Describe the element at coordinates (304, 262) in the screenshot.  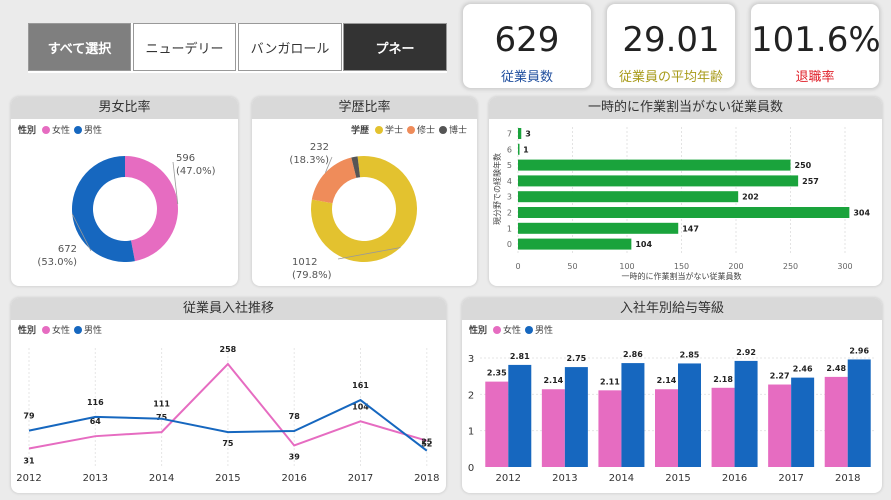
I see `data-label: 1012` at that location.